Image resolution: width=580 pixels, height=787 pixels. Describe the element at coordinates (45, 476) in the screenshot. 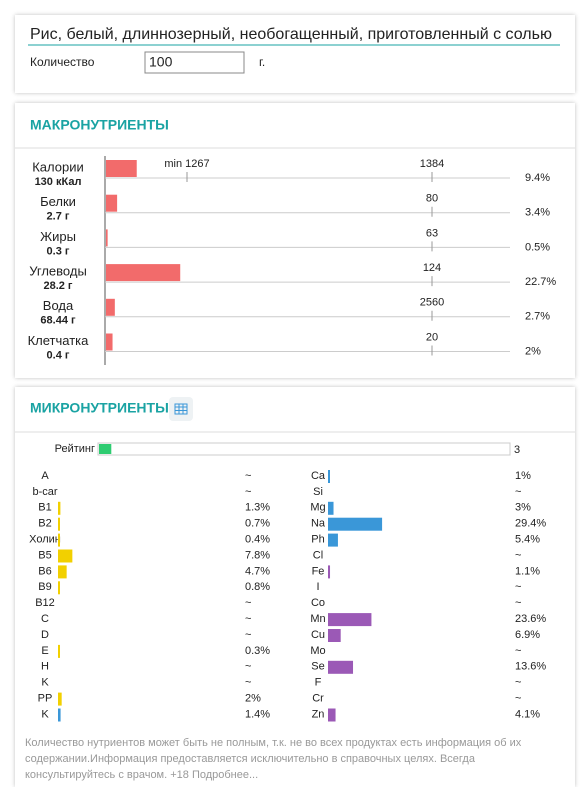

I see `micro-name: A` at that location.